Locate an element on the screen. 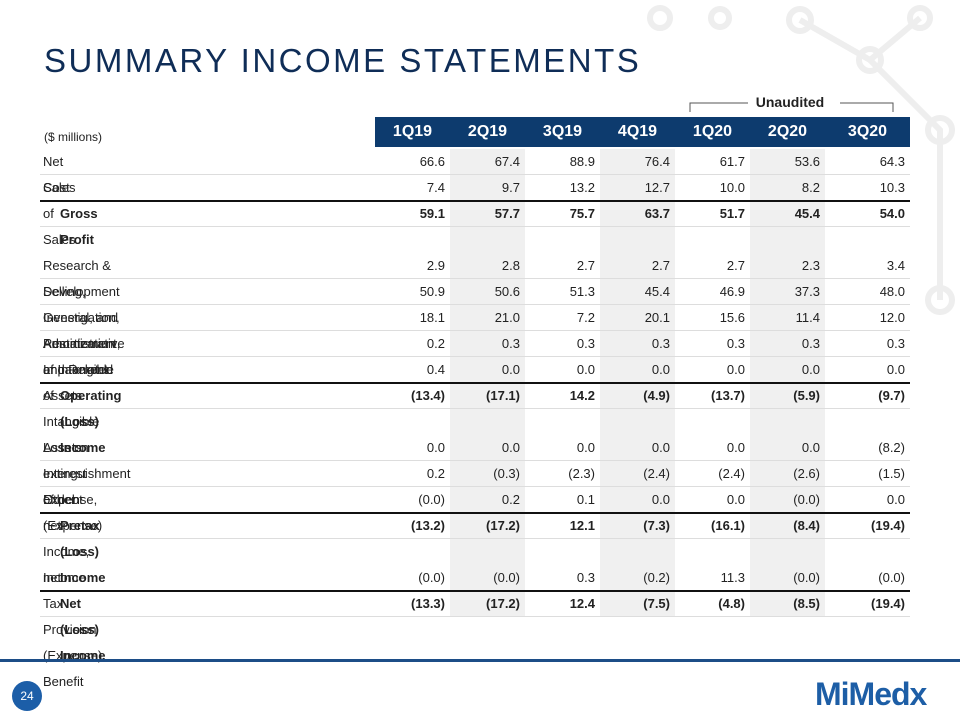 The image size is (960, 720). row-label: Investigation, Restatement, and Related is located at coordinates (82, 343).